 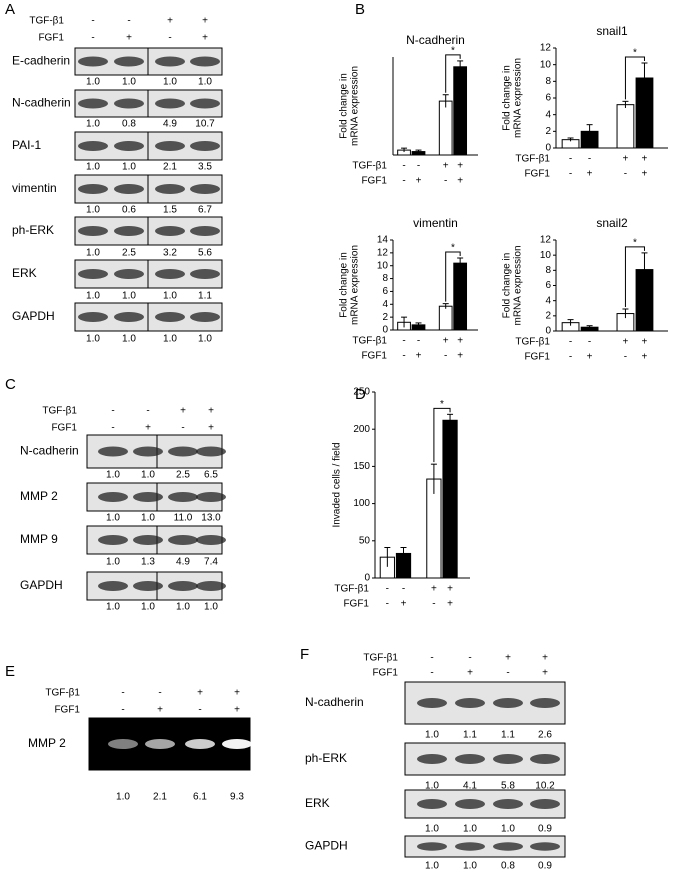 What do you see at coordinates (24, 273) in the screenshot?
I see `blot-label: ERK` at bounding box center [24, 273].